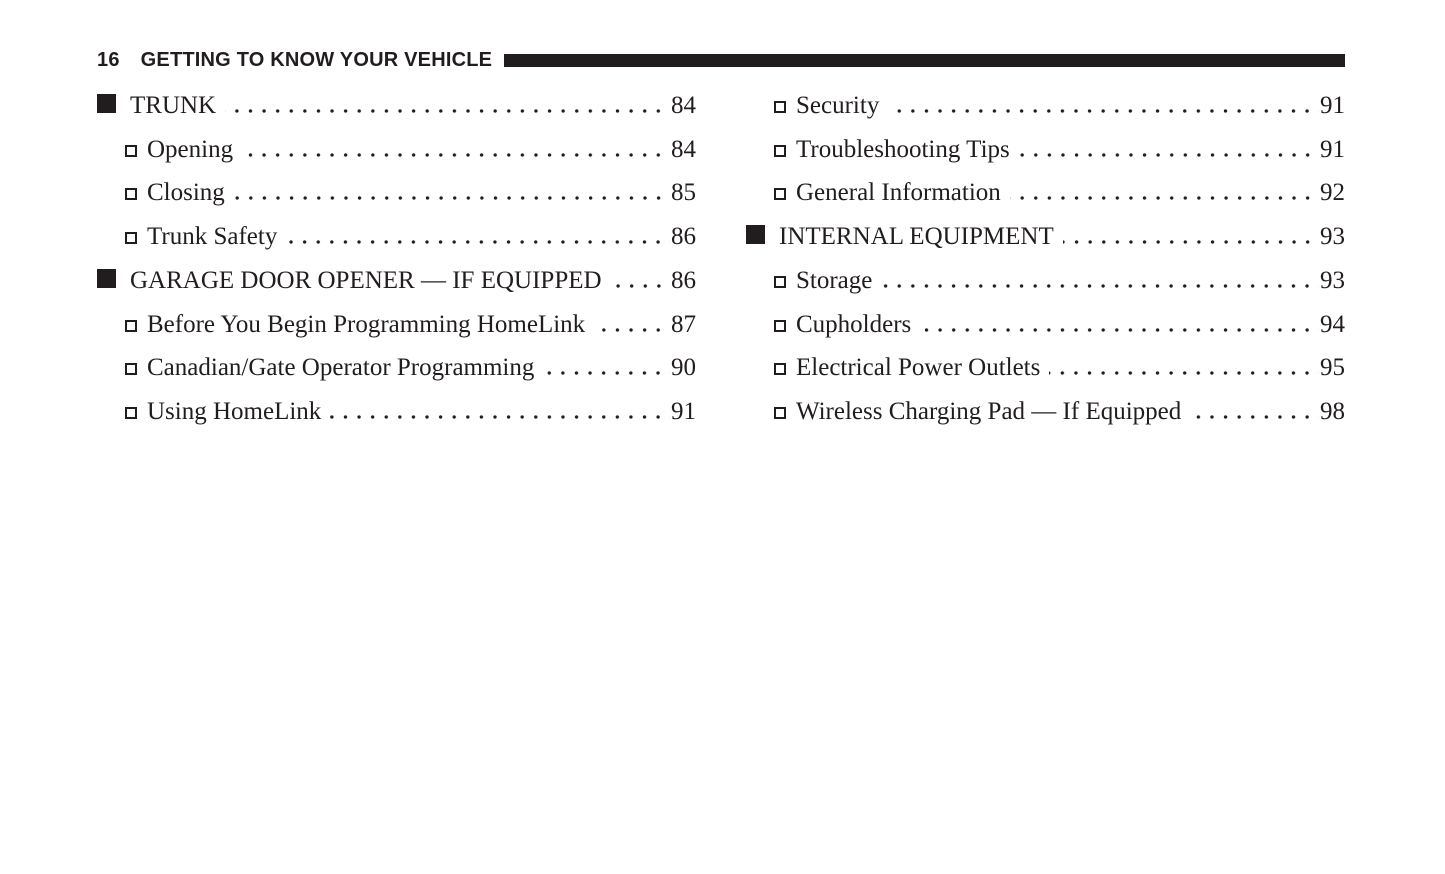  I want to click on toc-entry: GARAGE DOOR OPENER — IF EQUIPPED 86, so click(396, 281).